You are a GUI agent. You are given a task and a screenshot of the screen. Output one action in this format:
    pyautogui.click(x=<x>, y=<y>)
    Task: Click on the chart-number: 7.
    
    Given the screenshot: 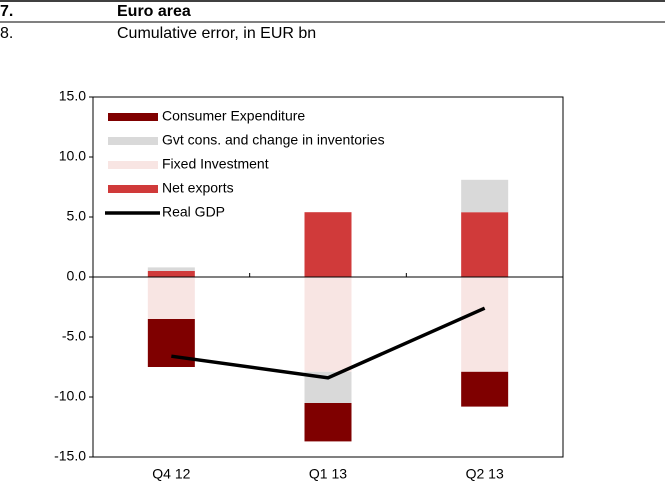 What is the action you would take?
    pyautogui.click(x=6, y=11)
    